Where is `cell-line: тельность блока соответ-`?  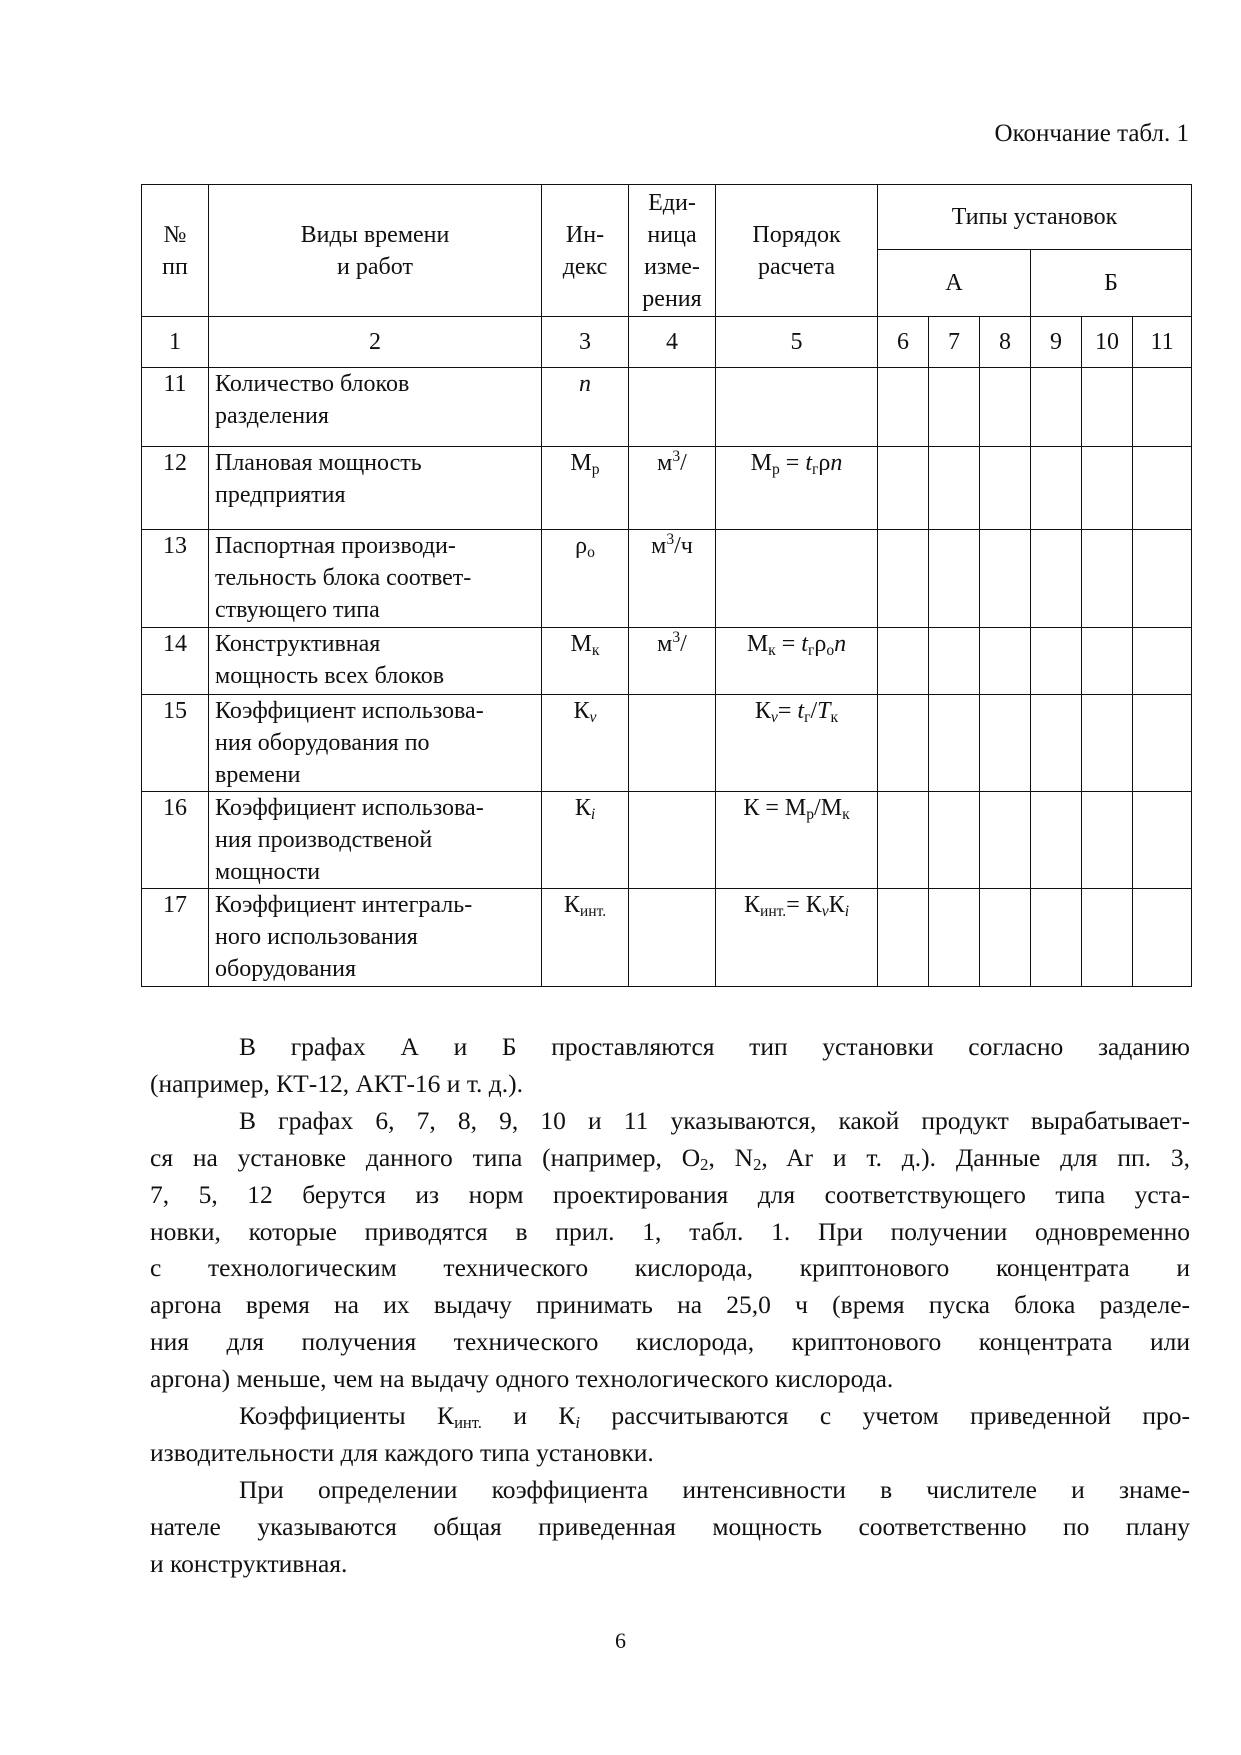
cell-line: тельность блока соответ- is located at coordinates (343, 578).